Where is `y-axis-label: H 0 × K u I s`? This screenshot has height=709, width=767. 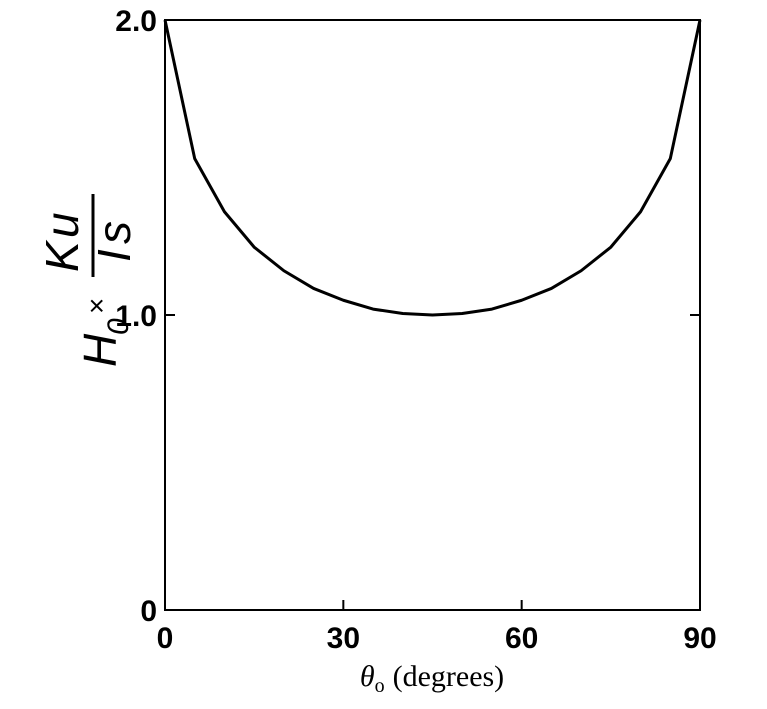
y-axis-label: H 0 × K u I s is located at coordinates (88, 280).